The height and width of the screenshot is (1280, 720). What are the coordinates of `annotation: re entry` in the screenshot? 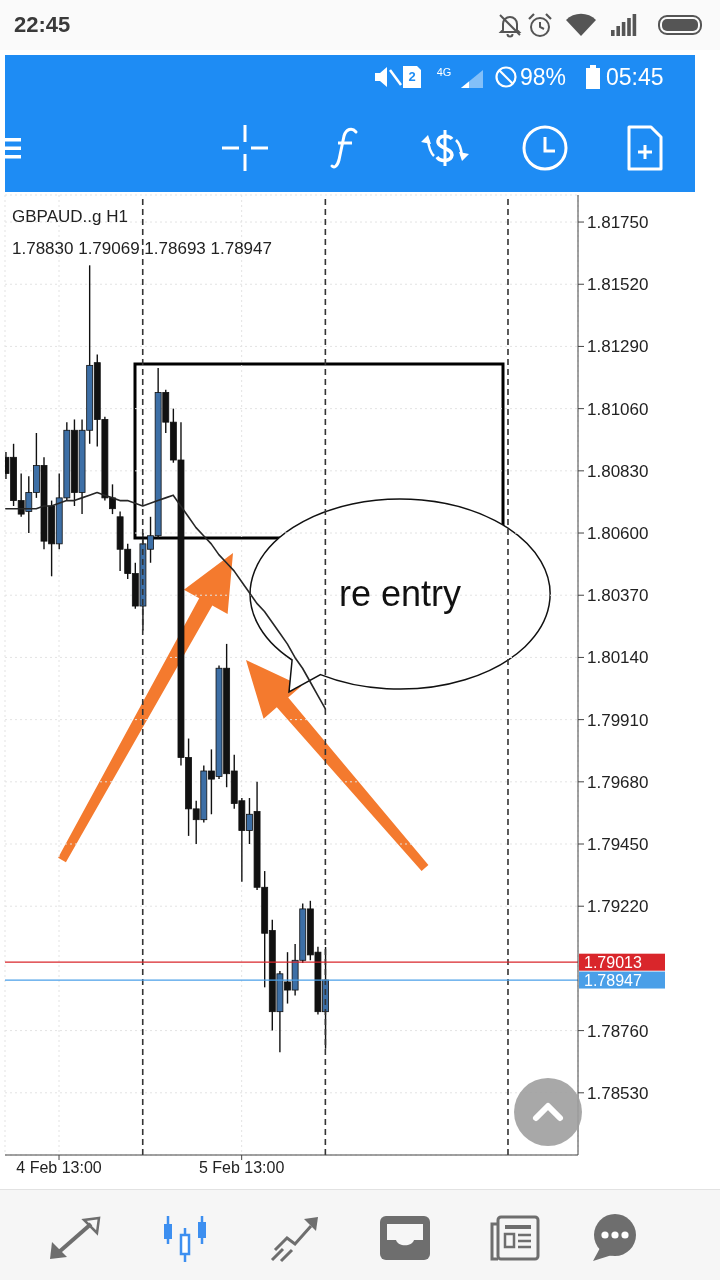 It's located at (399, 593).